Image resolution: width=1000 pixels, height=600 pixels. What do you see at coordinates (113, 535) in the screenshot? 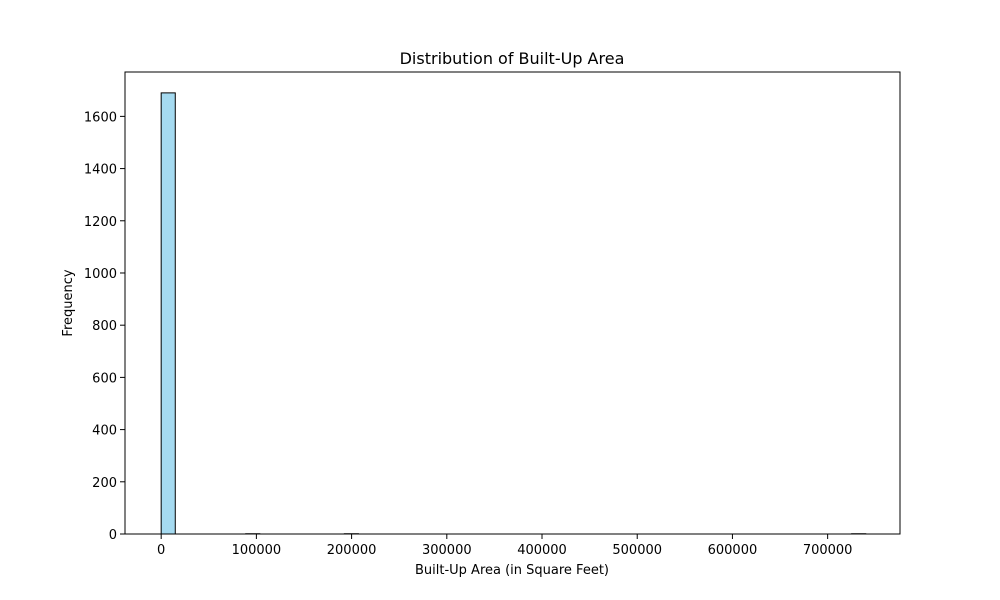
I see `y-tick-label: 0` at bounding box center [113, 535].